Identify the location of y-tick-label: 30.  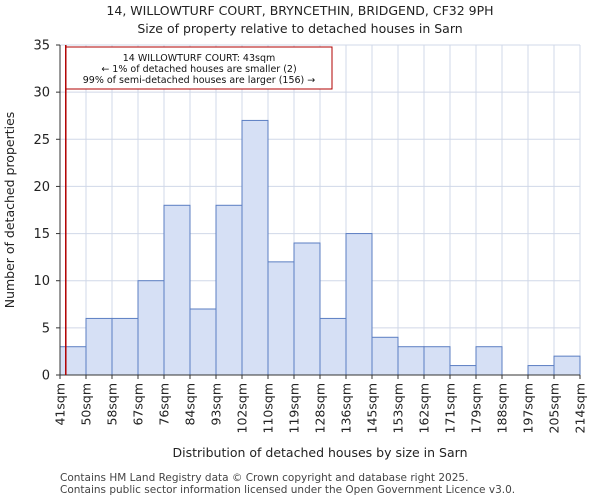
(41, 93).